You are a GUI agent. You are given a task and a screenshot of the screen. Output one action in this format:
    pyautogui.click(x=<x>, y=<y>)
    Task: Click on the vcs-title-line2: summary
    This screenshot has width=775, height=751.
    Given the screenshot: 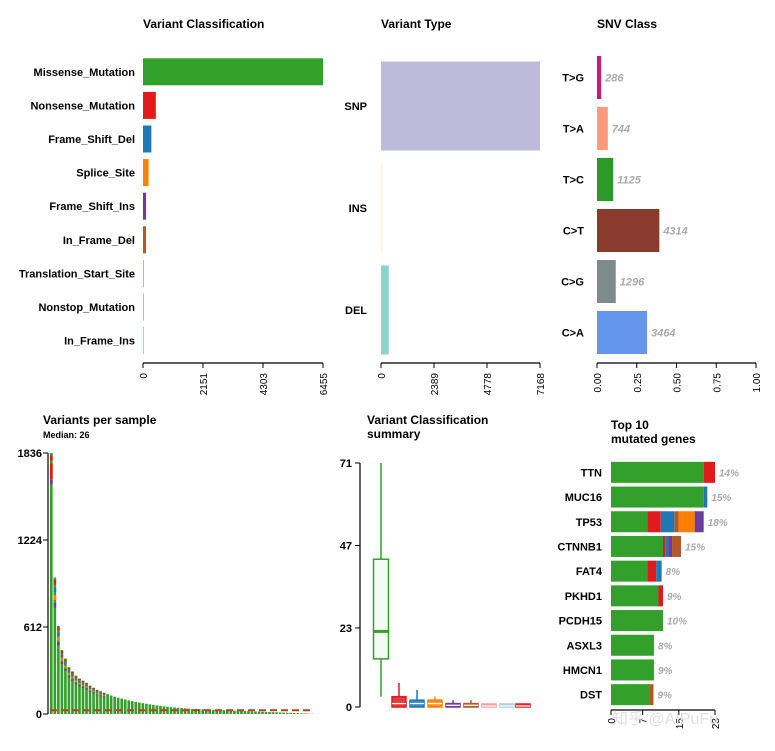 What is the action you would take?
    pyautogui.click(x=394, y=434)
    